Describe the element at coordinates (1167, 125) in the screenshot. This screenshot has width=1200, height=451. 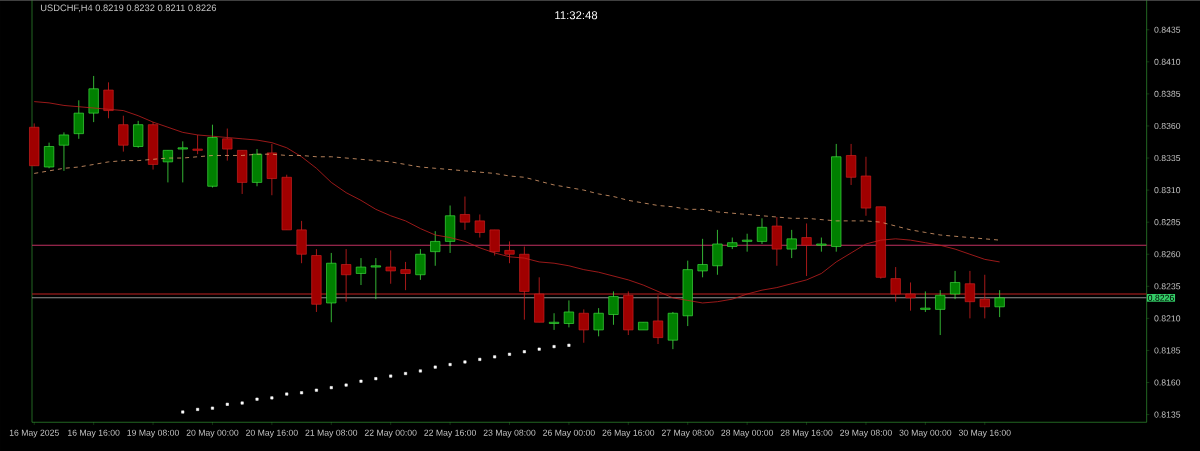
I see `y-tick-label: 0.8360` at that location.